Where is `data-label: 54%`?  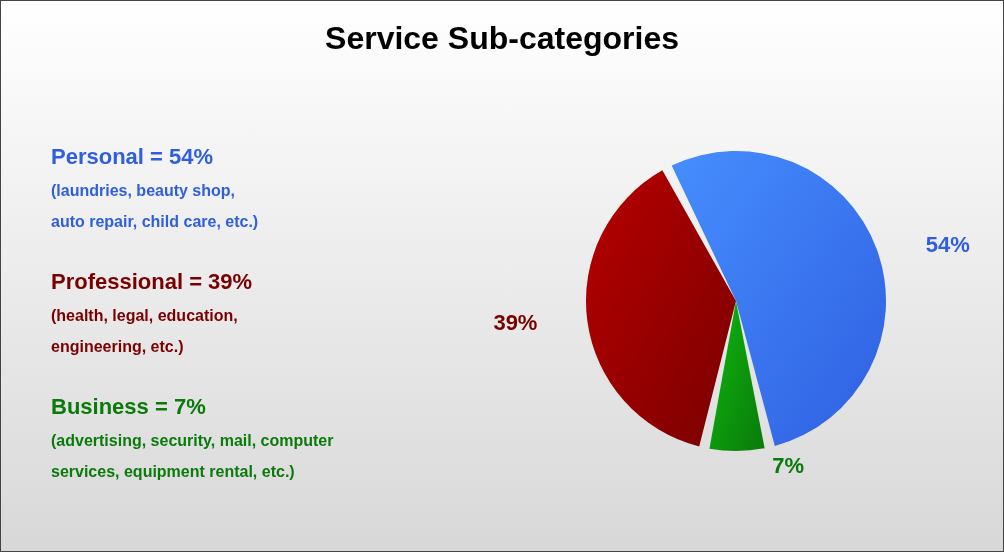 data-label: 54% is located at coordinates (947, 244).